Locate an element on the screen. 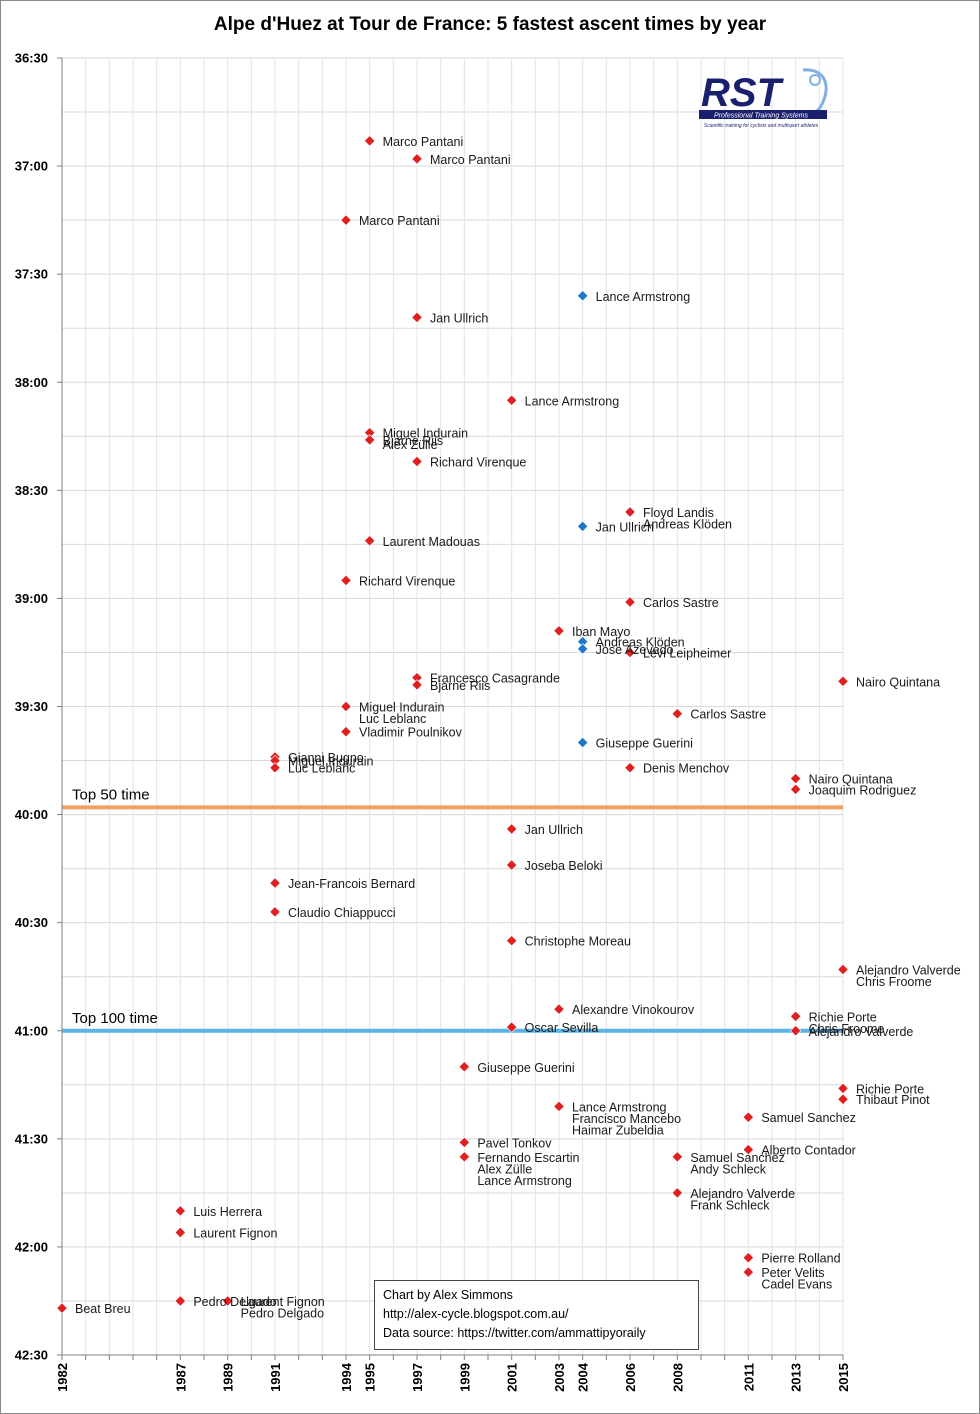  data-label: Jan Ullrich is located at coordinates (554, 830).